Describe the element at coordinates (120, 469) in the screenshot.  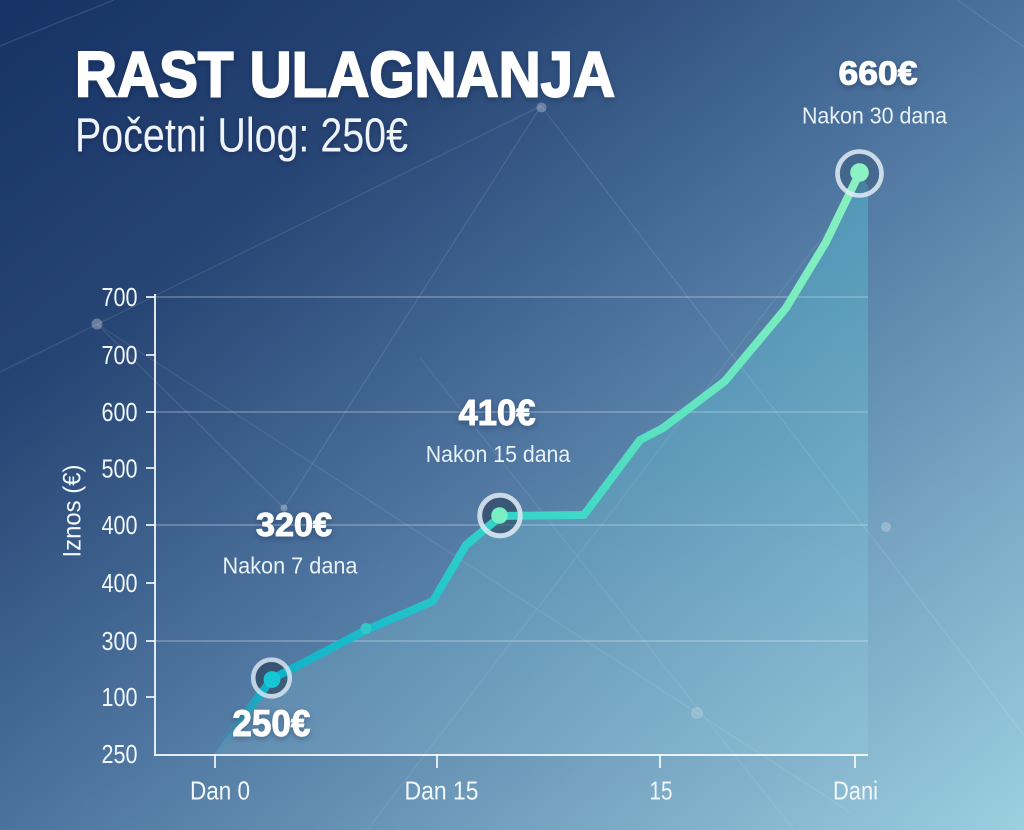
I see `svg-text: 500` at that location.